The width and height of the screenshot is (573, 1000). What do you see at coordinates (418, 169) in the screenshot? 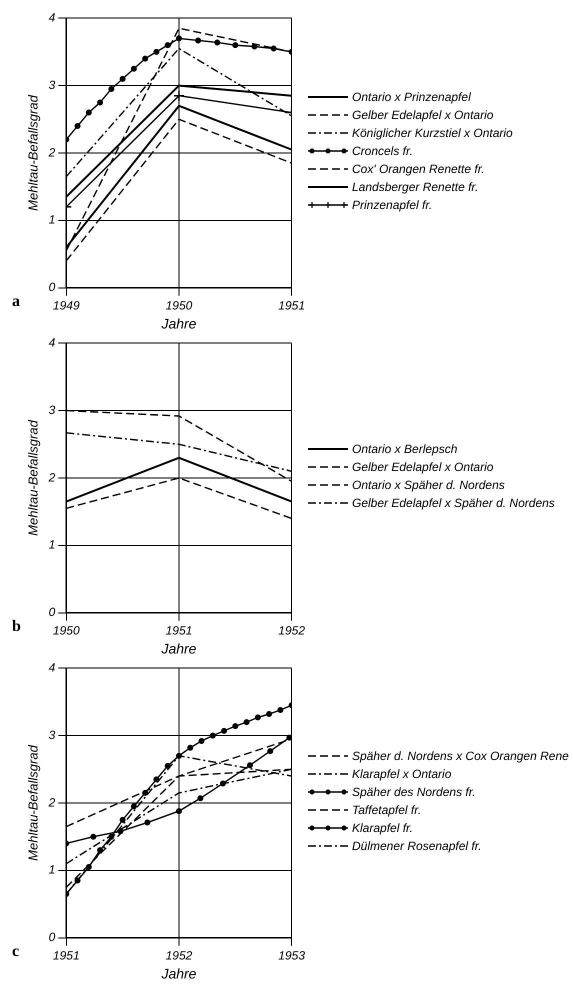
I see `legend-label: Cox' Orangen Renette fr.` at bounding box center [418, 169].